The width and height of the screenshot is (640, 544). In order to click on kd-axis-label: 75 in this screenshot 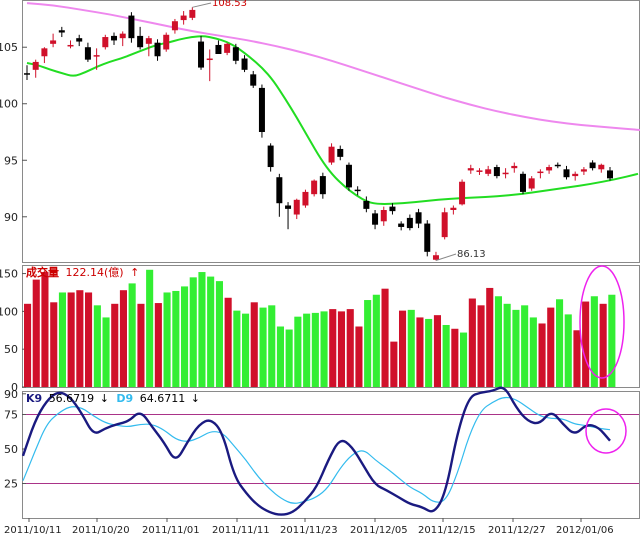, I will do `click(11, 415)`.